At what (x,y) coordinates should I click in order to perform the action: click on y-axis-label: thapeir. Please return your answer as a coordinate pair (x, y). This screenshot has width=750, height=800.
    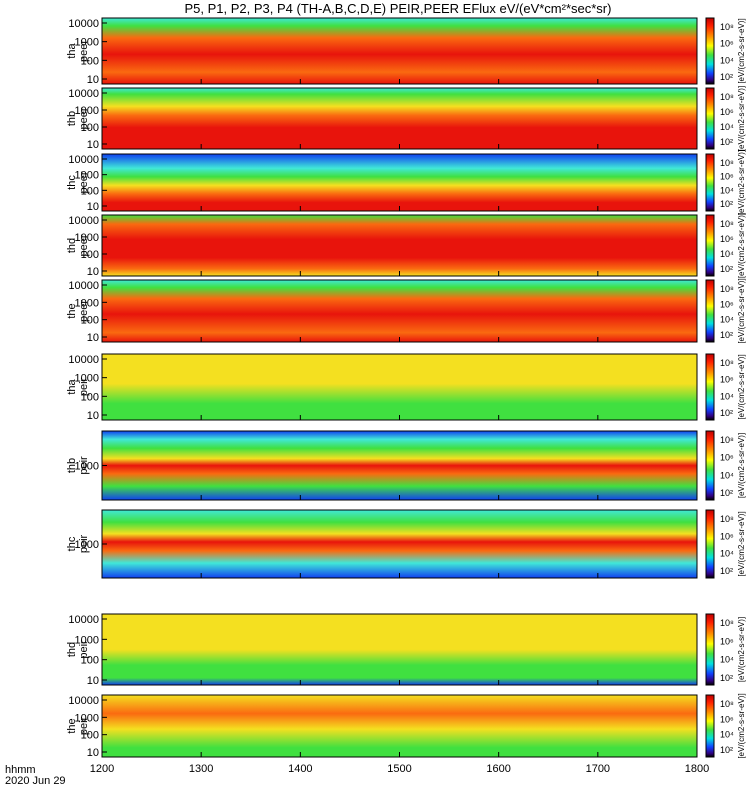
    Looking at the image, I should click on (78, 386).